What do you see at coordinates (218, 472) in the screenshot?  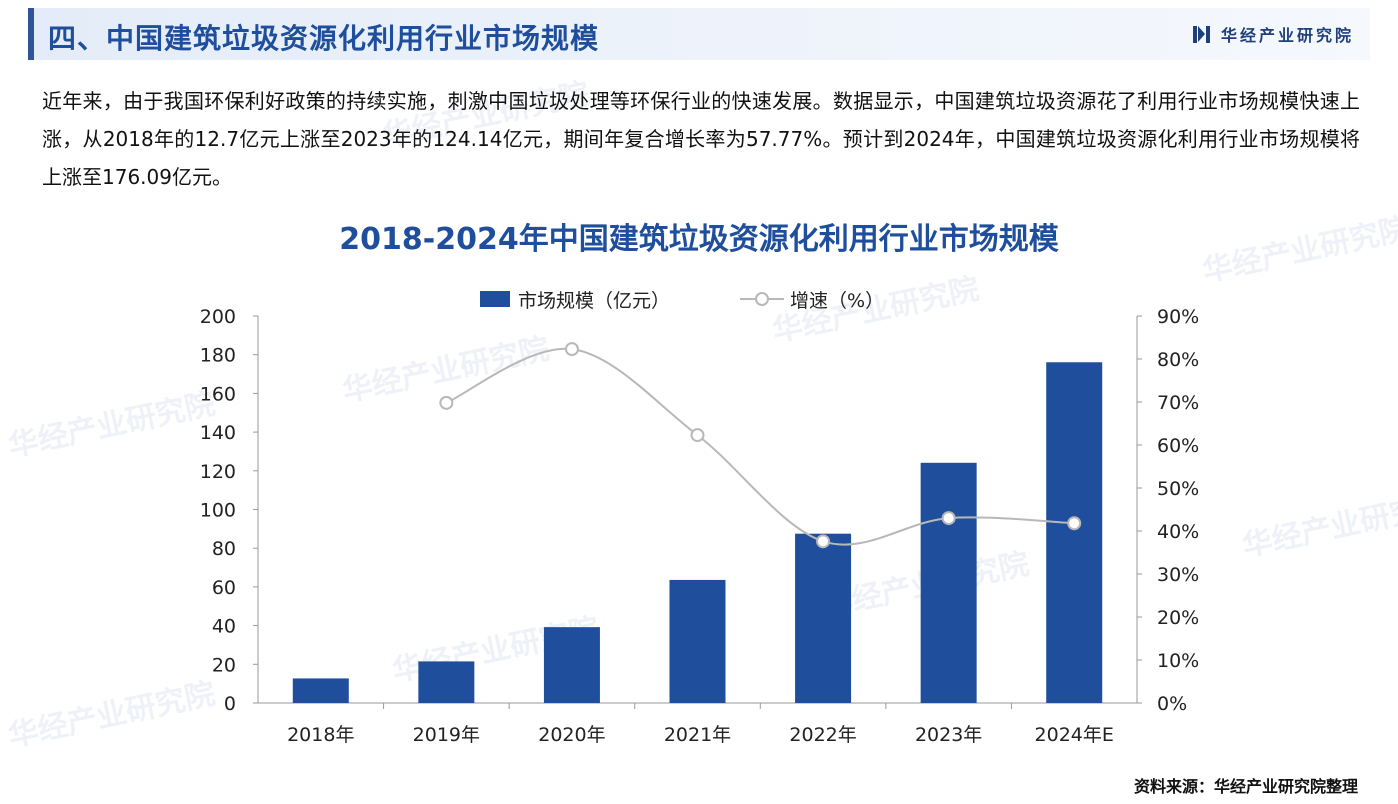 I see `y-left-tick-label: 120` at bounding box center [218, 472].